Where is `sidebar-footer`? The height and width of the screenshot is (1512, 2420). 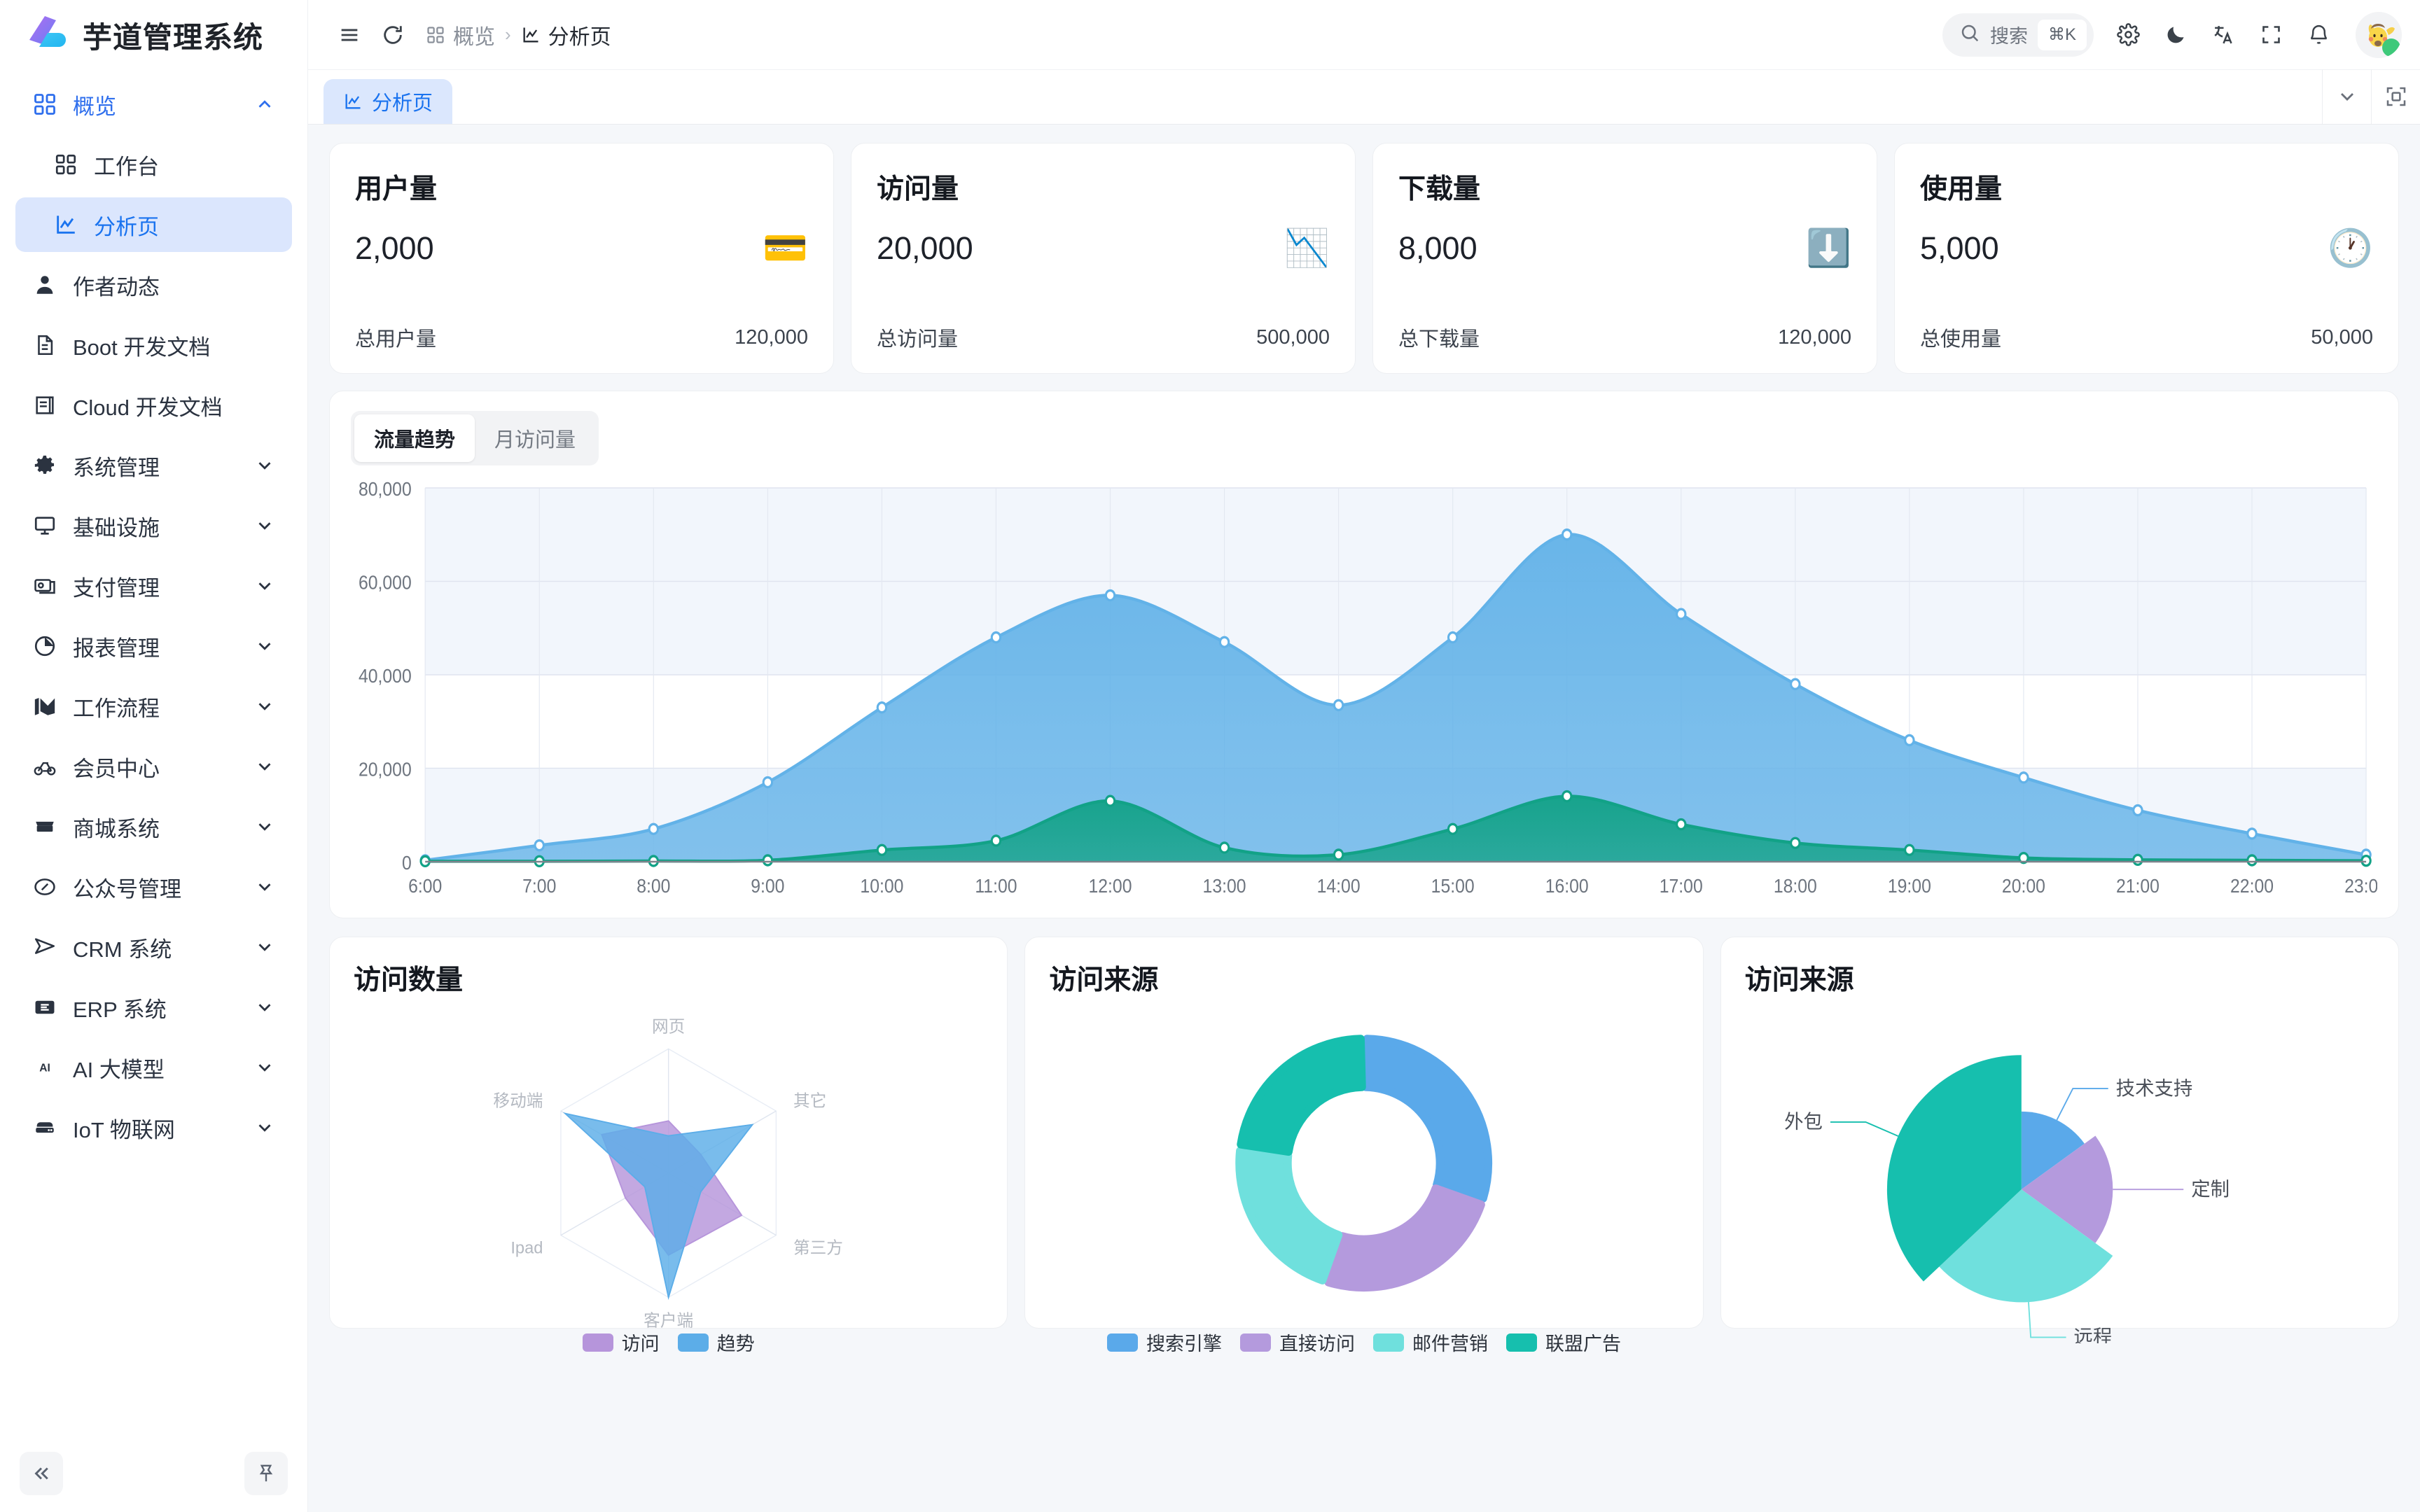
sidebar-footer is located at coordinates (153, 1473).